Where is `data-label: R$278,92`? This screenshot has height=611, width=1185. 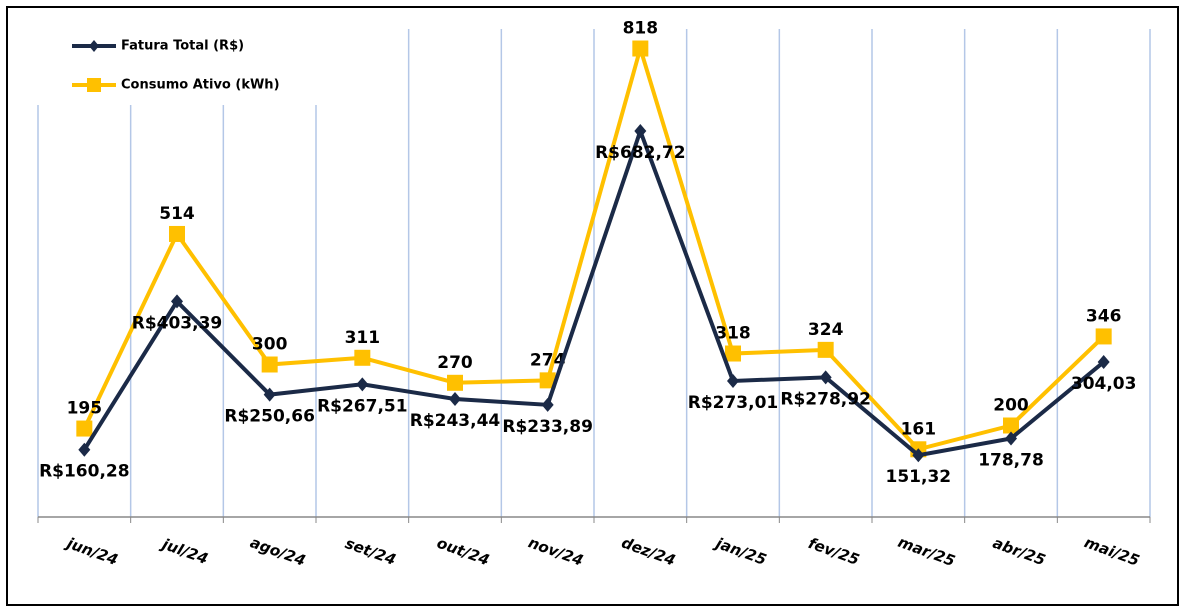 data-label: R$278,92 is located at coordinates (825, 399).